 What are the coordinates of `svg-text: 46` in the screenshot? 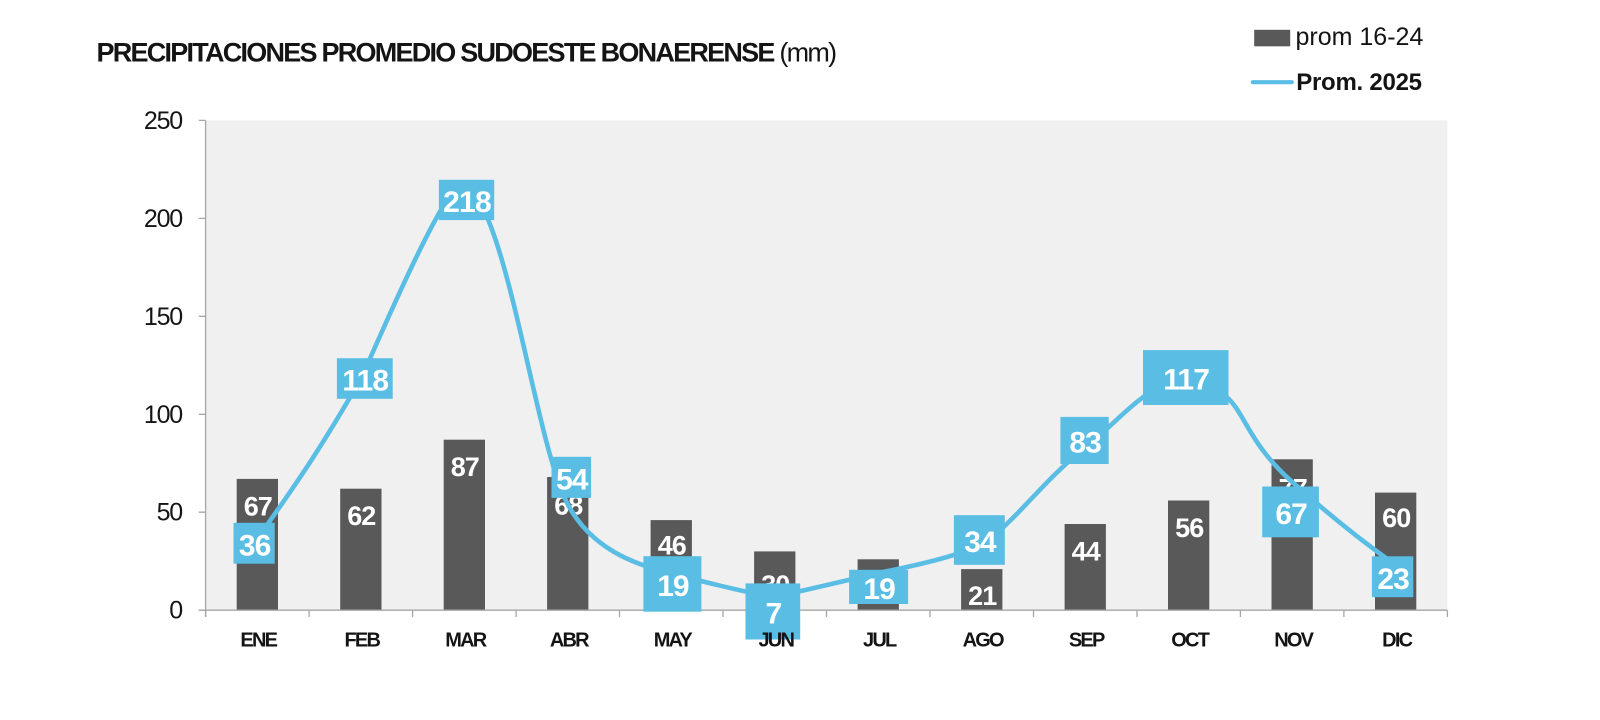 It's located at (672, 546).